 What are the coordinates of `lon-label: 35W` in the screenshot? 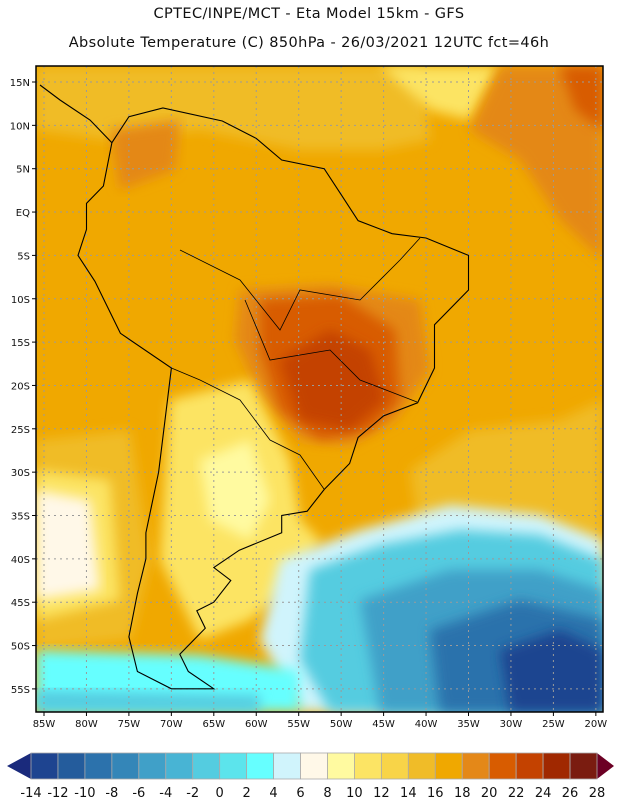 It's located at (468, 724).